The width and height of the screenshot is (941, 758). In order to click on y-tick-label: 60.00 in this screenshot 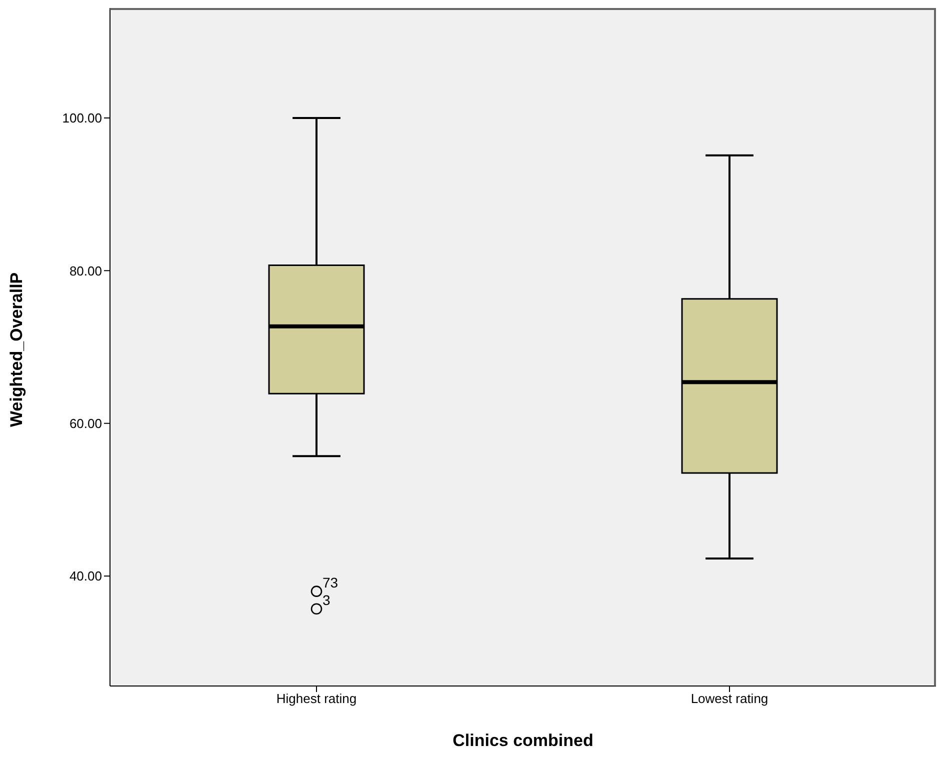, I will do `click(85, 423)`.